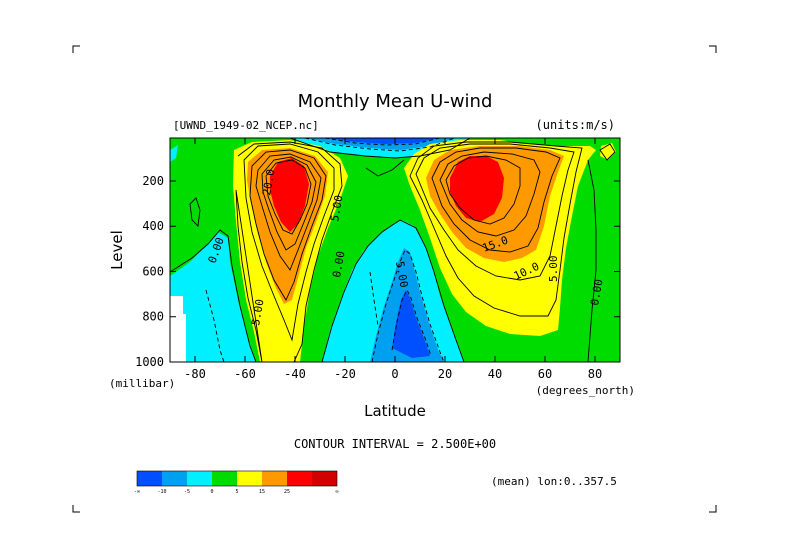 This screenshot has width=789, height=558. Describe the element at coordinates (211, 492) in the screenshot. I see `colorbar-label: 0` at that location.